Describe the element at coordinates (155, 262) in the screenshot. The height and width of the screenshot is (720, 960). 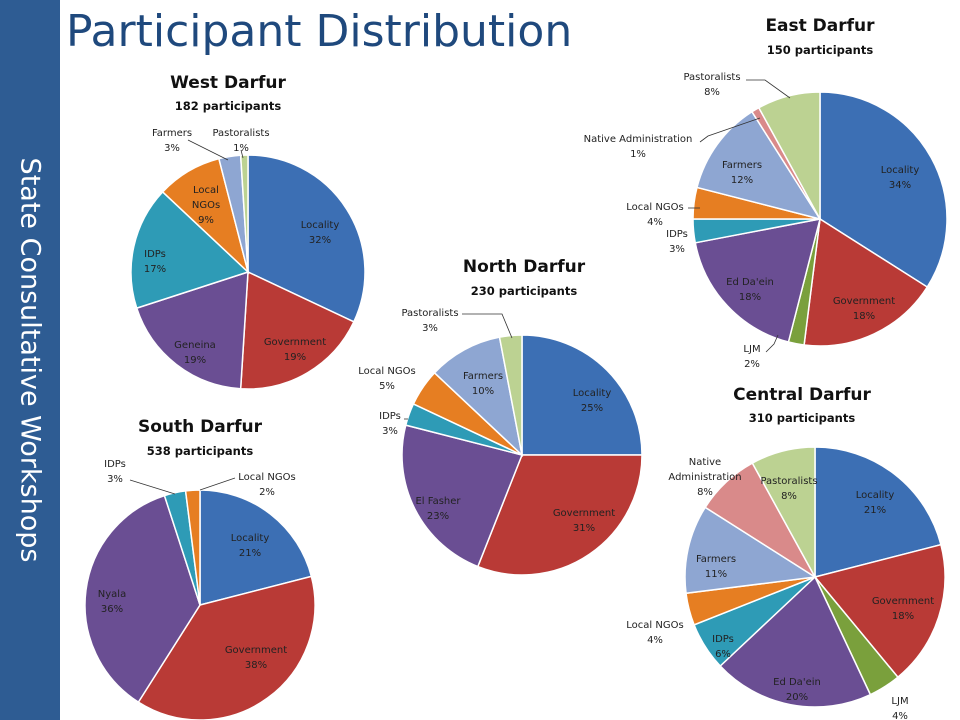
I see `data-label-idps: IDPs 17%` at that location.